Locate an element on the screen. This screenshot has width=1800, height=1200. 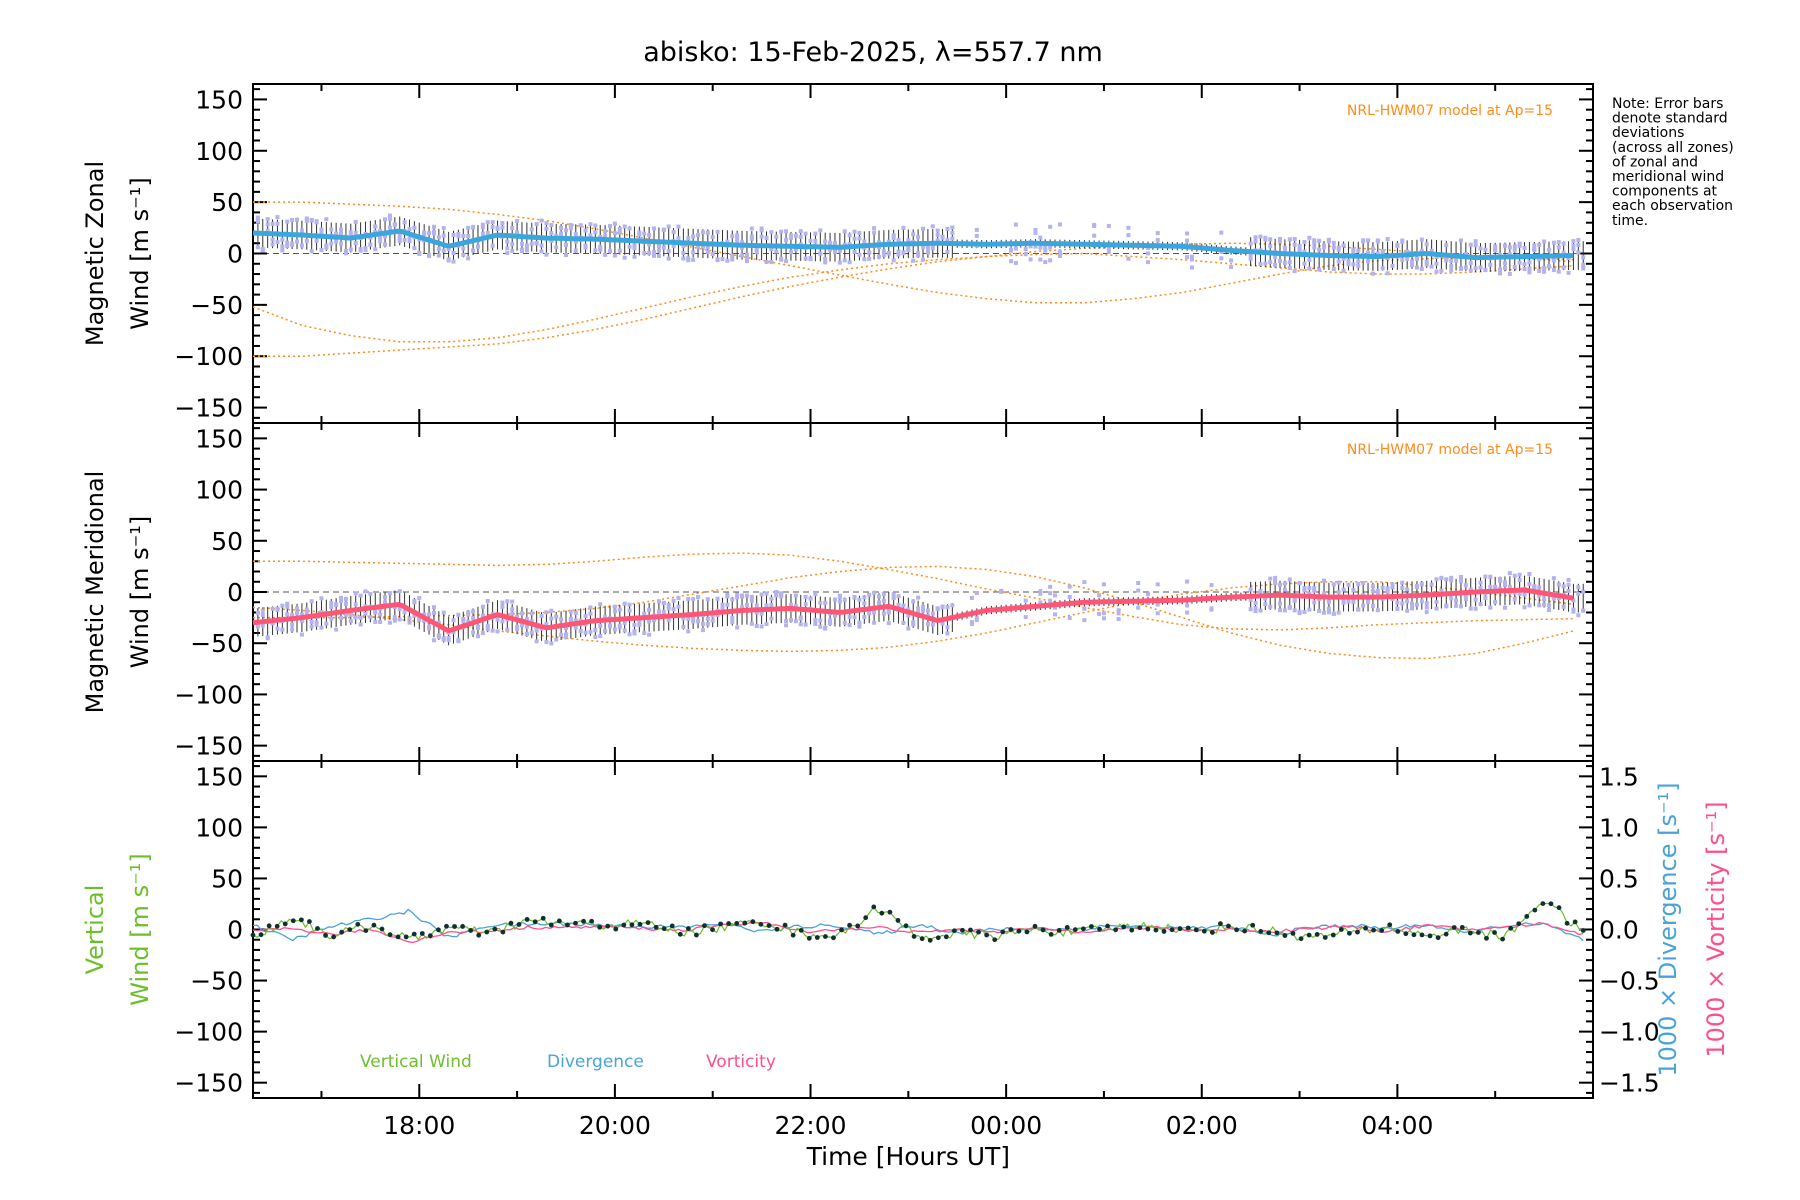
note-line: of zonal and is located at coordinates (1655, 162).